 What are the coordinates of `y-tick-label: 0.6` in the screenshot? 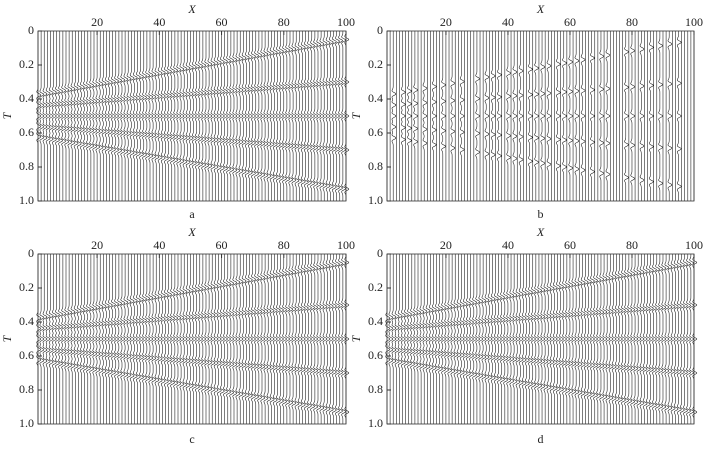 It's located at (26, 132).